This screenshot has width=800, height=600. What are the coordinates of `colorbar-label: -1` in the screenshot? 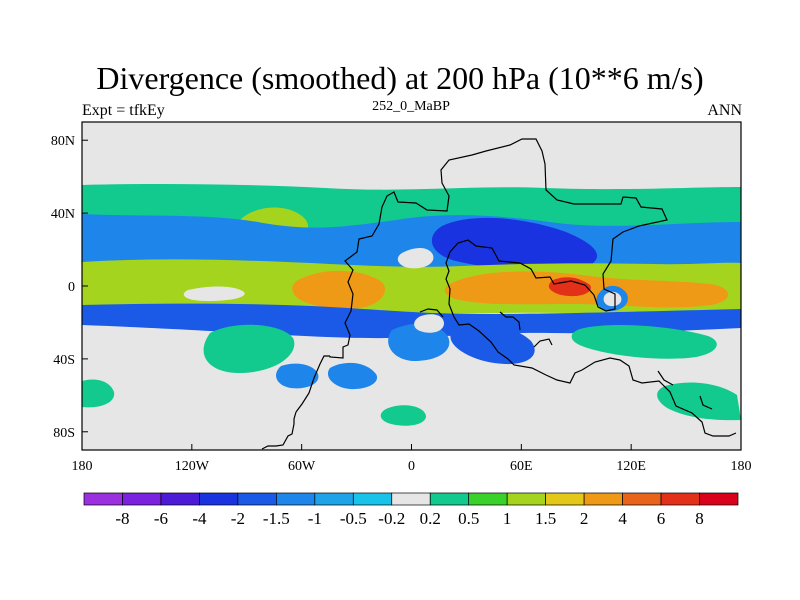 It's located at (315, 518).